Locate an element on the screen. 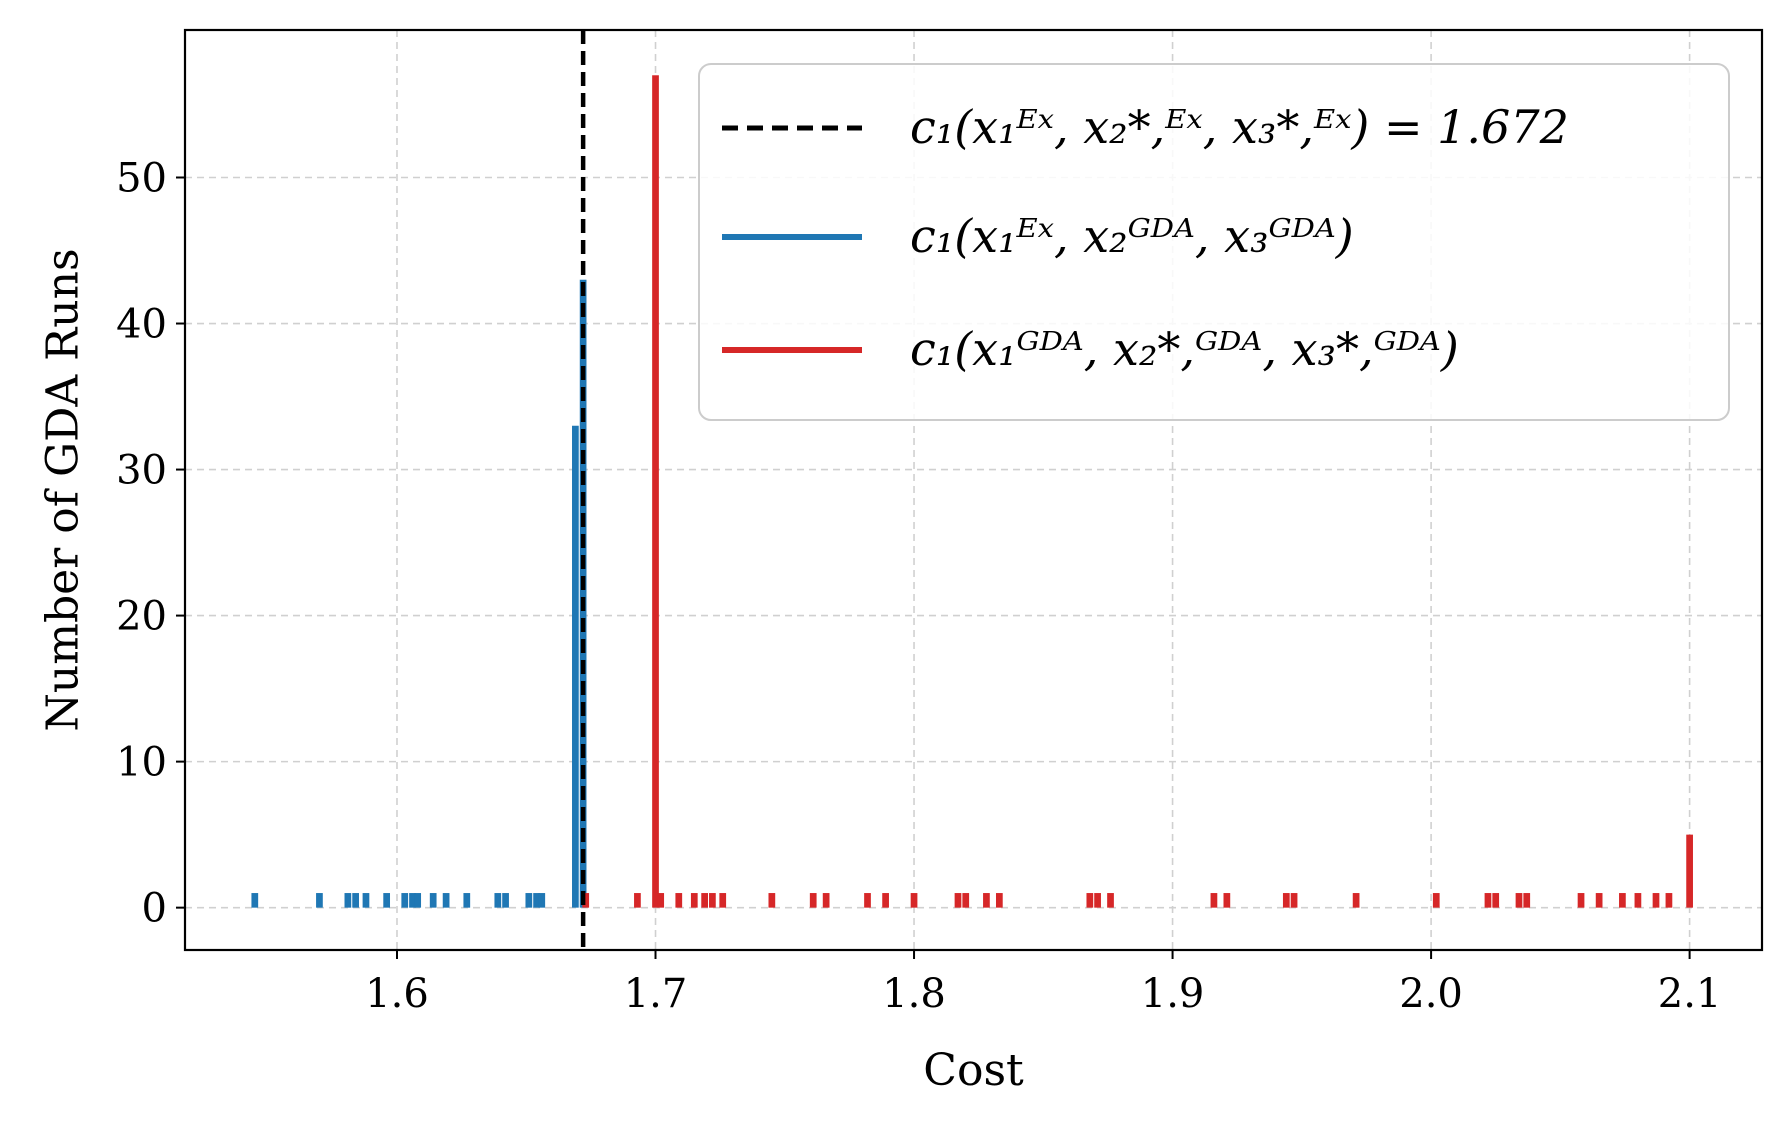 The width and height of the screenshot is (1785, 1125). x-tick-label: 2.0 is located at coordinates (1431, 994).